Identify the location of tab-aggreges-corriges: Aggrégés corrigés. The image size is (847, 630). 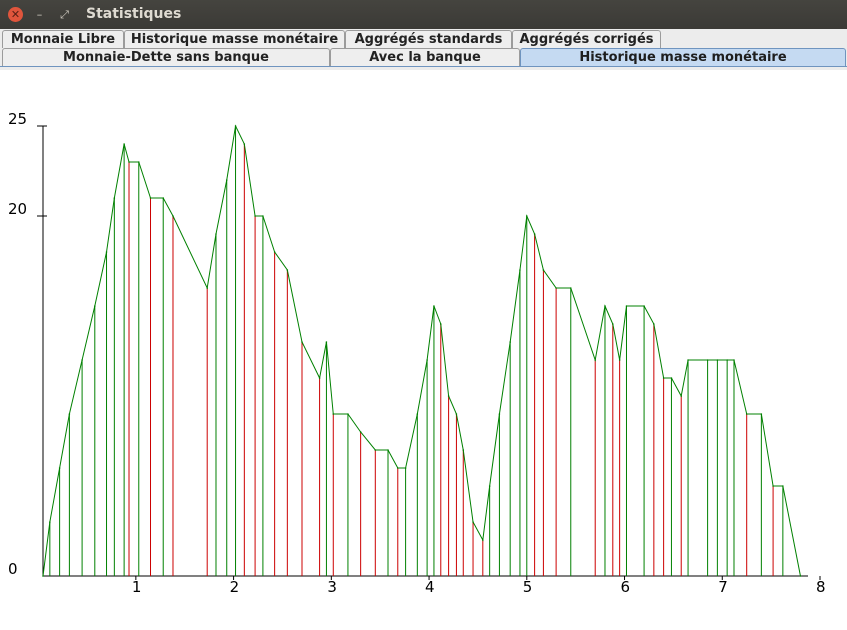
(586, 39).